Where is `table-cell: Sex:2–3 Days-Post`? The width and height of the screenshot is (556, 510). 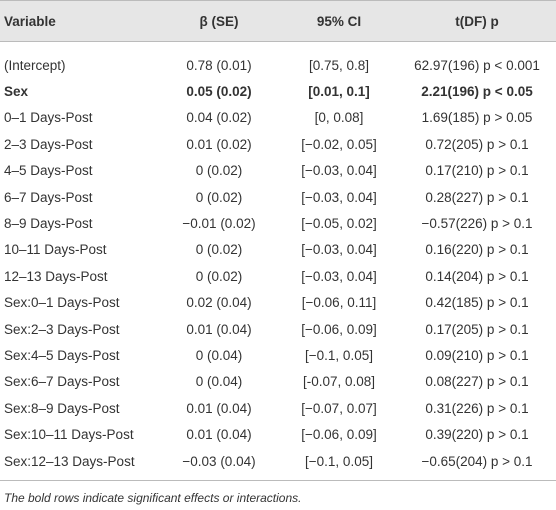
table-cell: Sex:2–3 Days-Post is located at coordinates (62, 329).